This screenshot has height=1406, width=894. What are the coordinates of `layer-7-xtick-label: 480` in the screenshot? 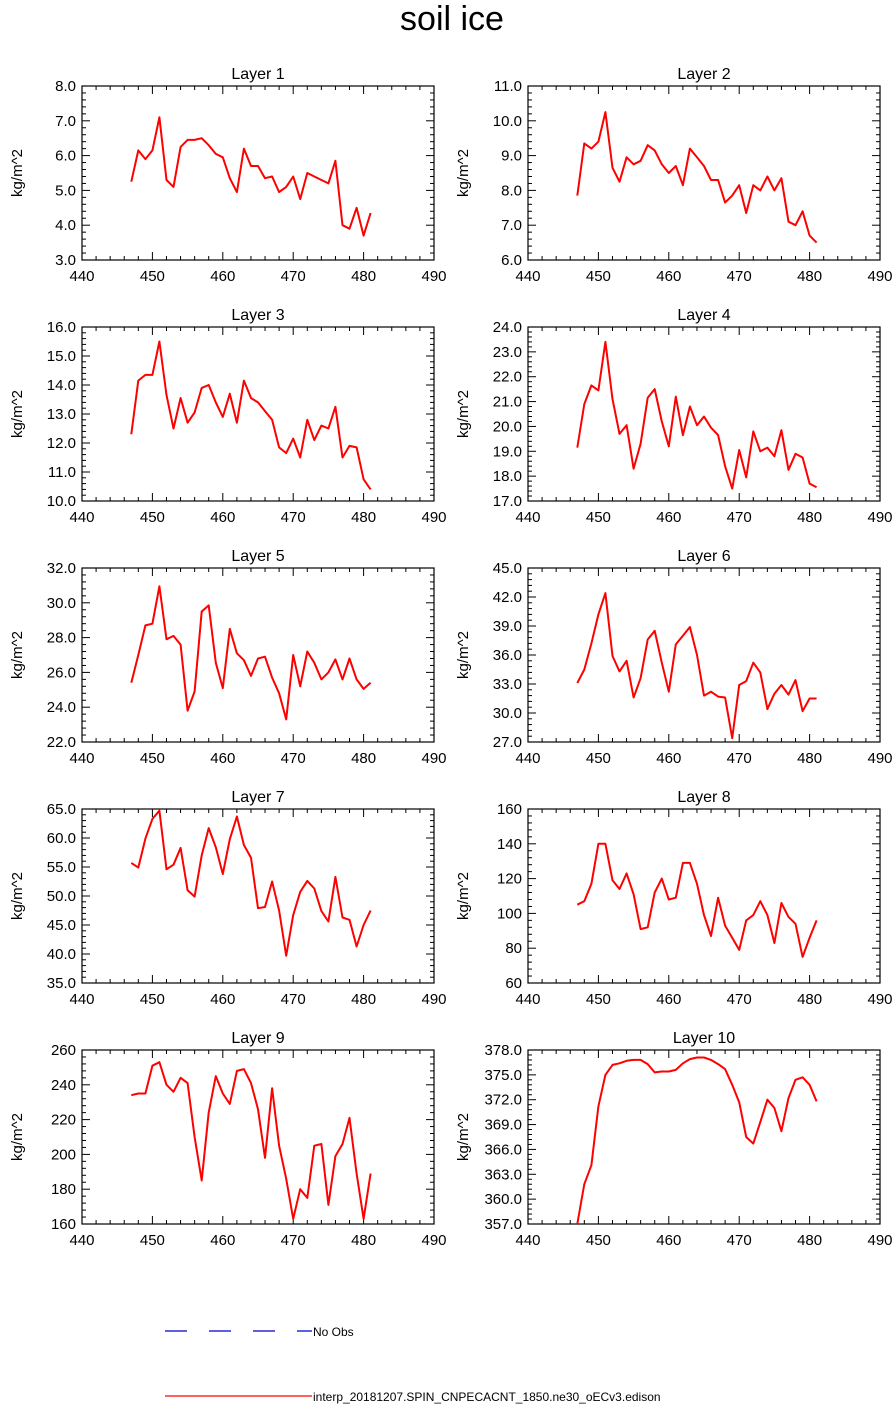 It's located at (363, 999).